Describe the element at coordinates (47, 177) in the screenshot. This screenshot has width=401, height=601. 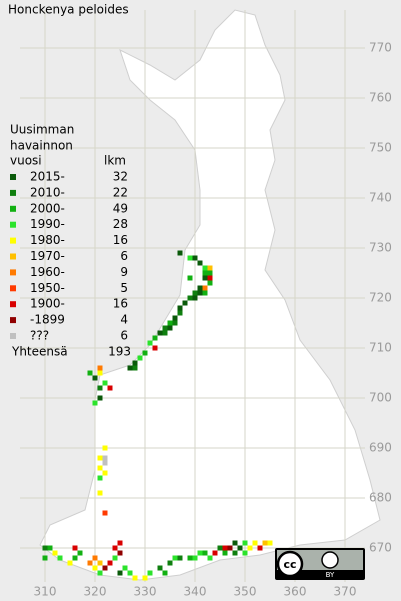
I see `legend-label: 2015-` at that location.